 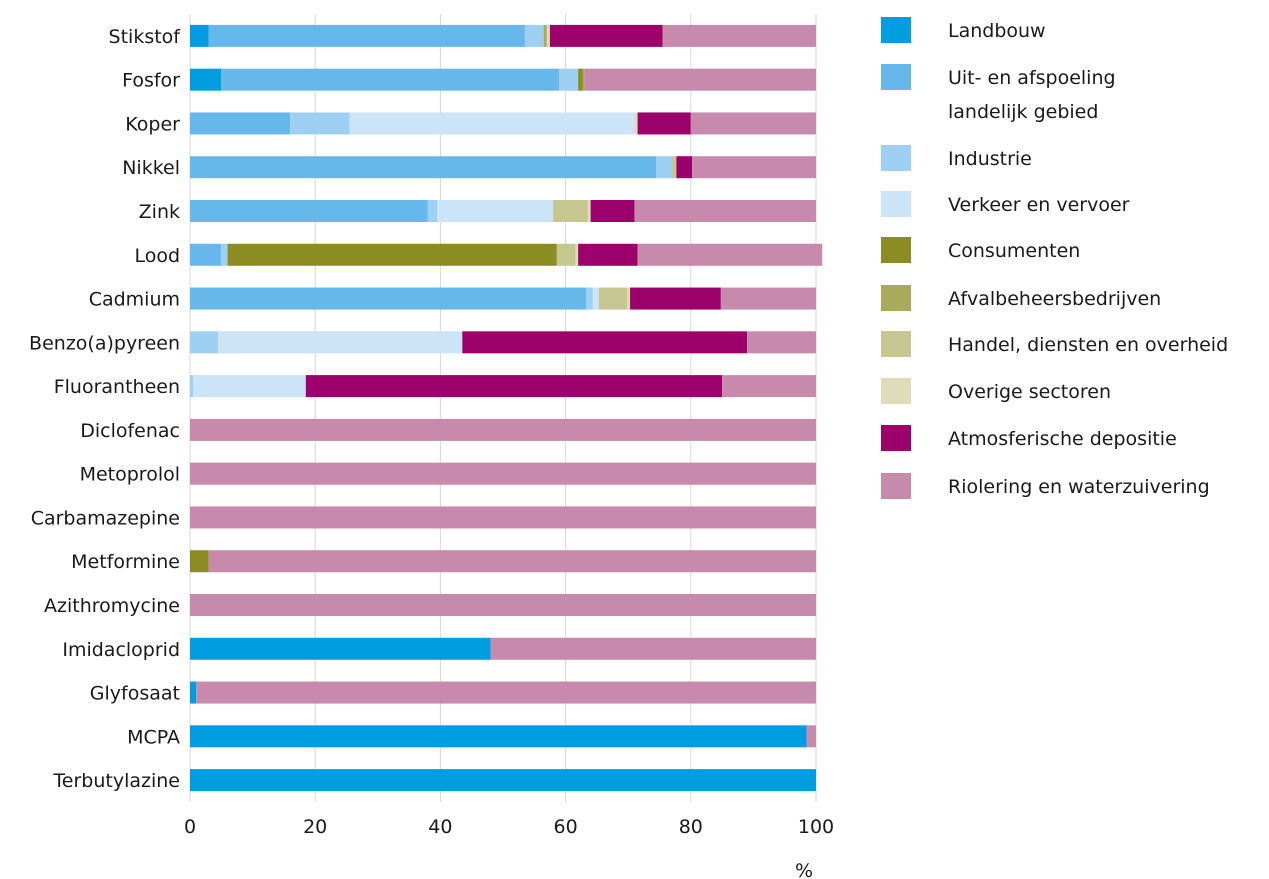 I want to click on category-label: Benzo(a)pyreen, so click(x=104, y=343).